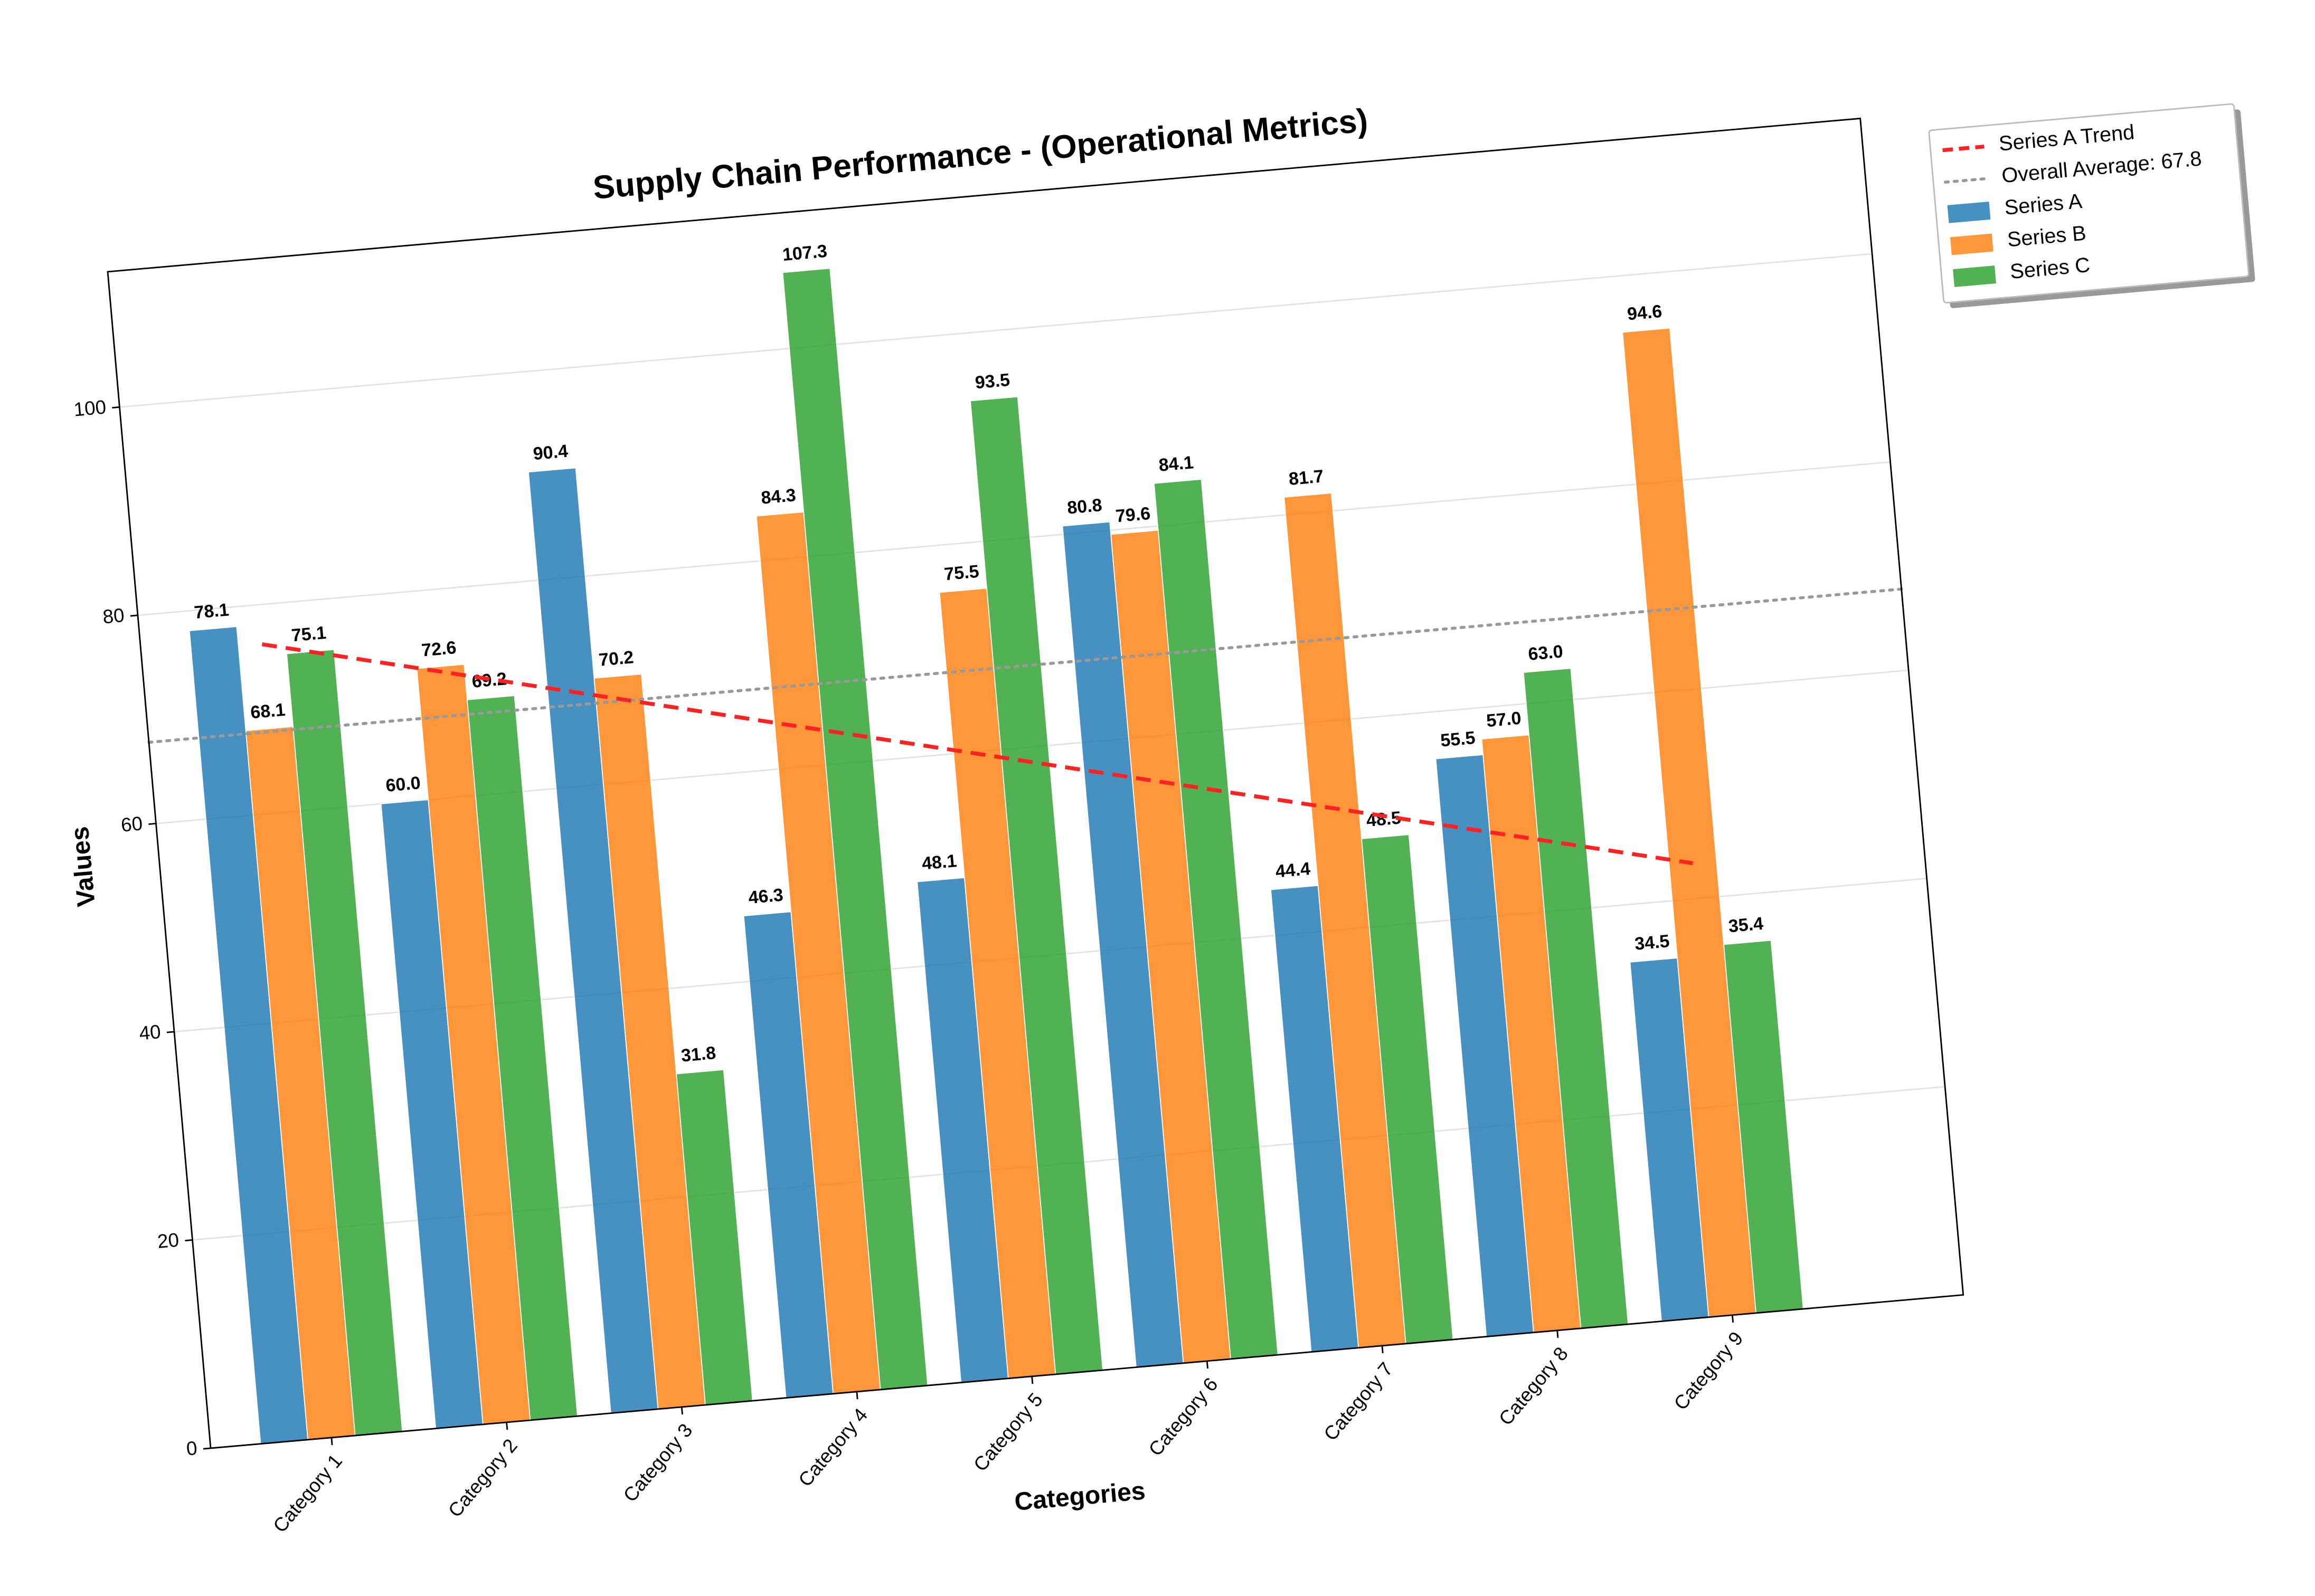 Image resolution: width=2315 pixels, height=1596 pixels. I want to click on value-label: 46.3, so click(766, 896).